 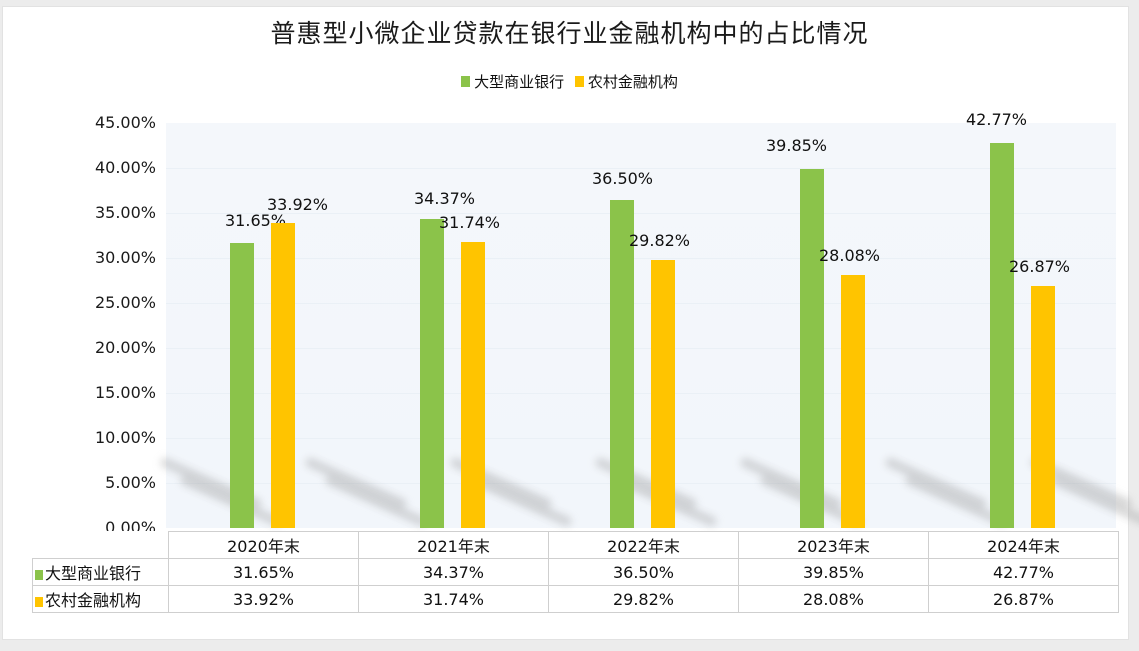 I want to click on table-cell: 33.92%, so click(x=263, y=599).